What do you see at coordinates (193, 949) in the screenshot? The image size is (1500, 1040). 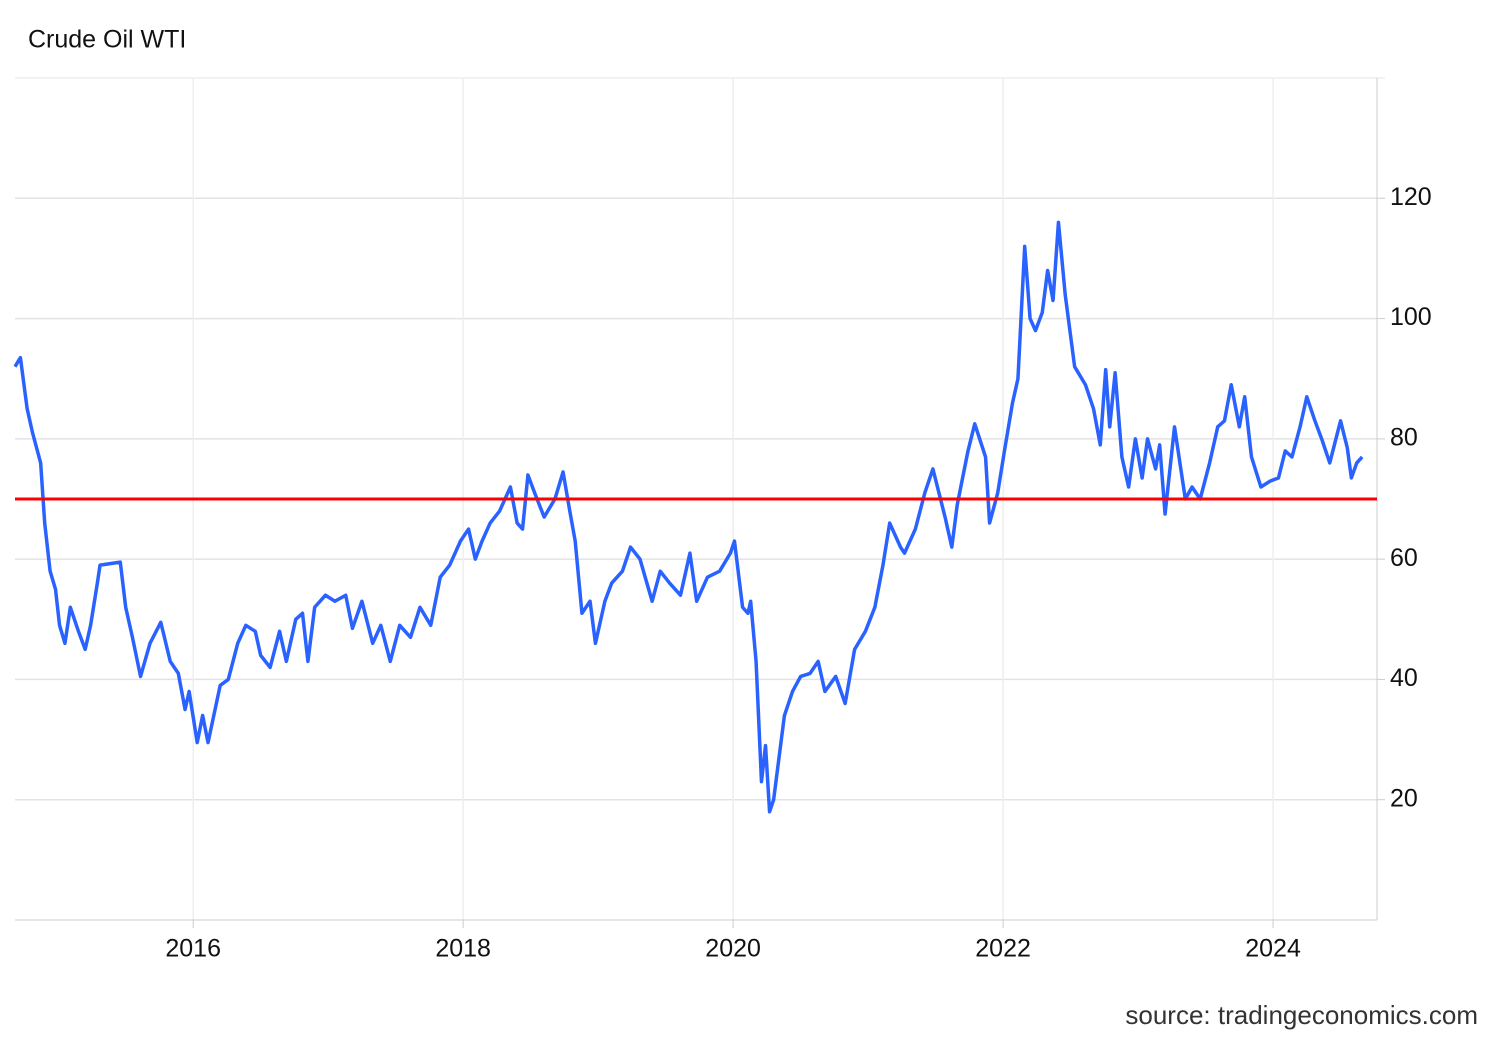 I see `x-tick-label: 2016` at bounding box center [193, 949].